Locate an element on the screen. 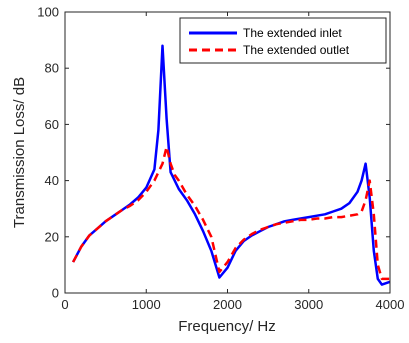 Image resolution: width=409 pixels, height=343 pixels. x-tick-label: 3000 is located at coordinates (308, 304).